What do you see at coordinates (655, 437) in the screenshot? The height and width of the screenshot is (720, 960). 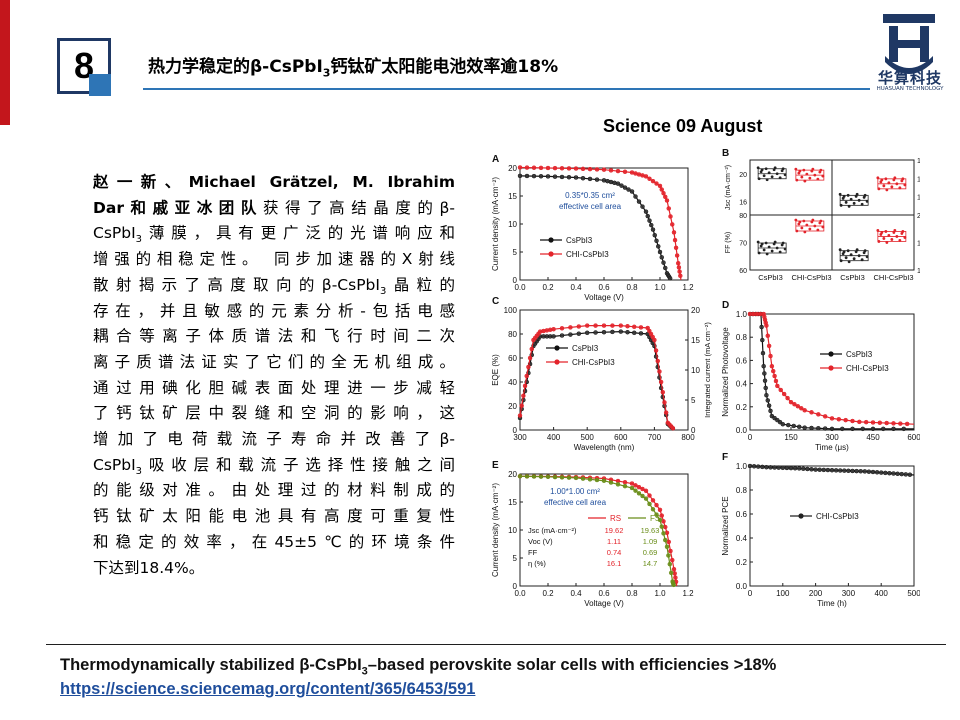 I see `x-tick-label: 700` at bounding box center [655, 437].